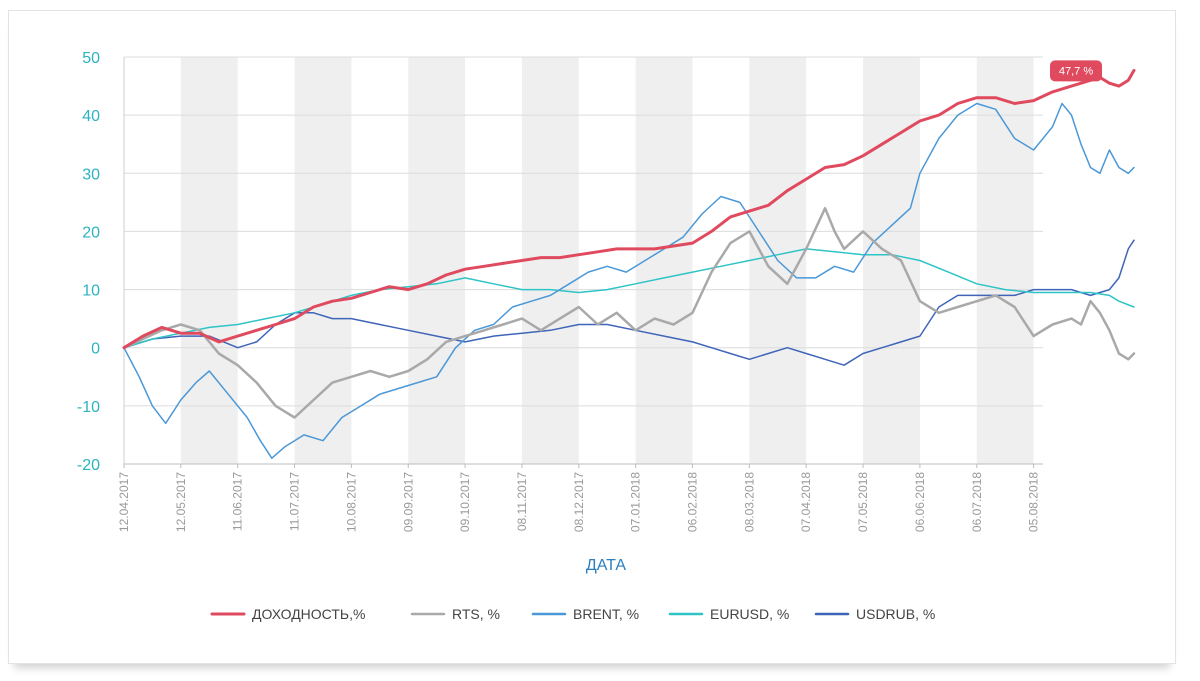  Describe the element at coordinates (181, 502) in the screenshot. I see `x-tick-label-1: 12.05.2017` at that location.